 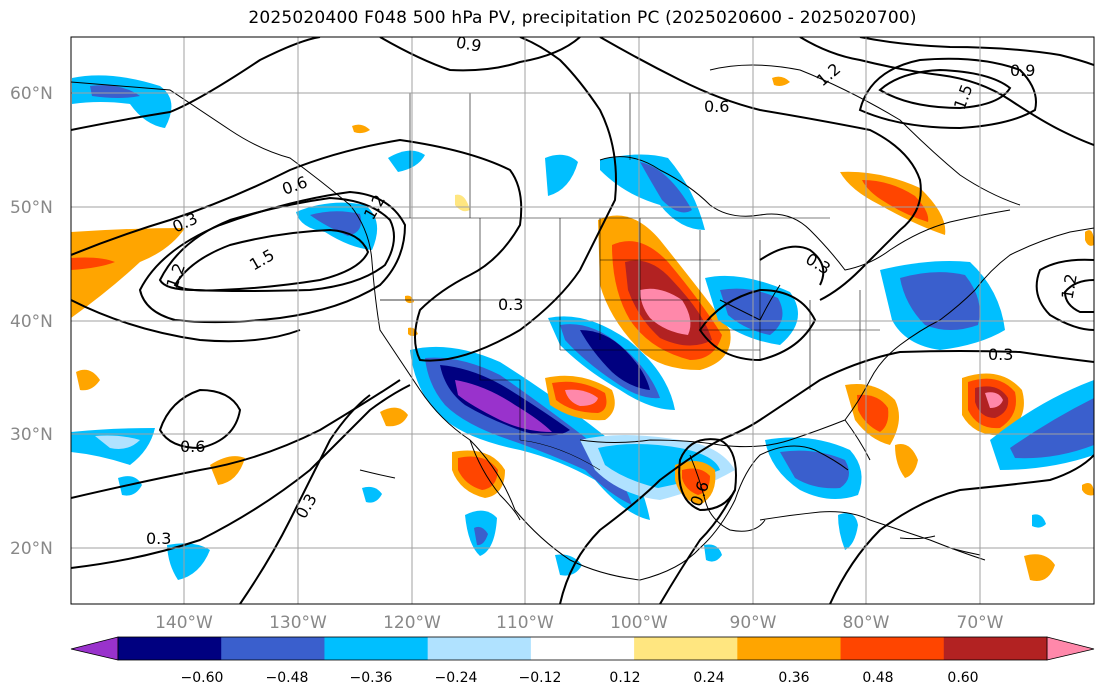 What do you see at coordinates (31, 549) in the screenshot?
I see `lat-label: 20°N` at bounding box center [31, 549].